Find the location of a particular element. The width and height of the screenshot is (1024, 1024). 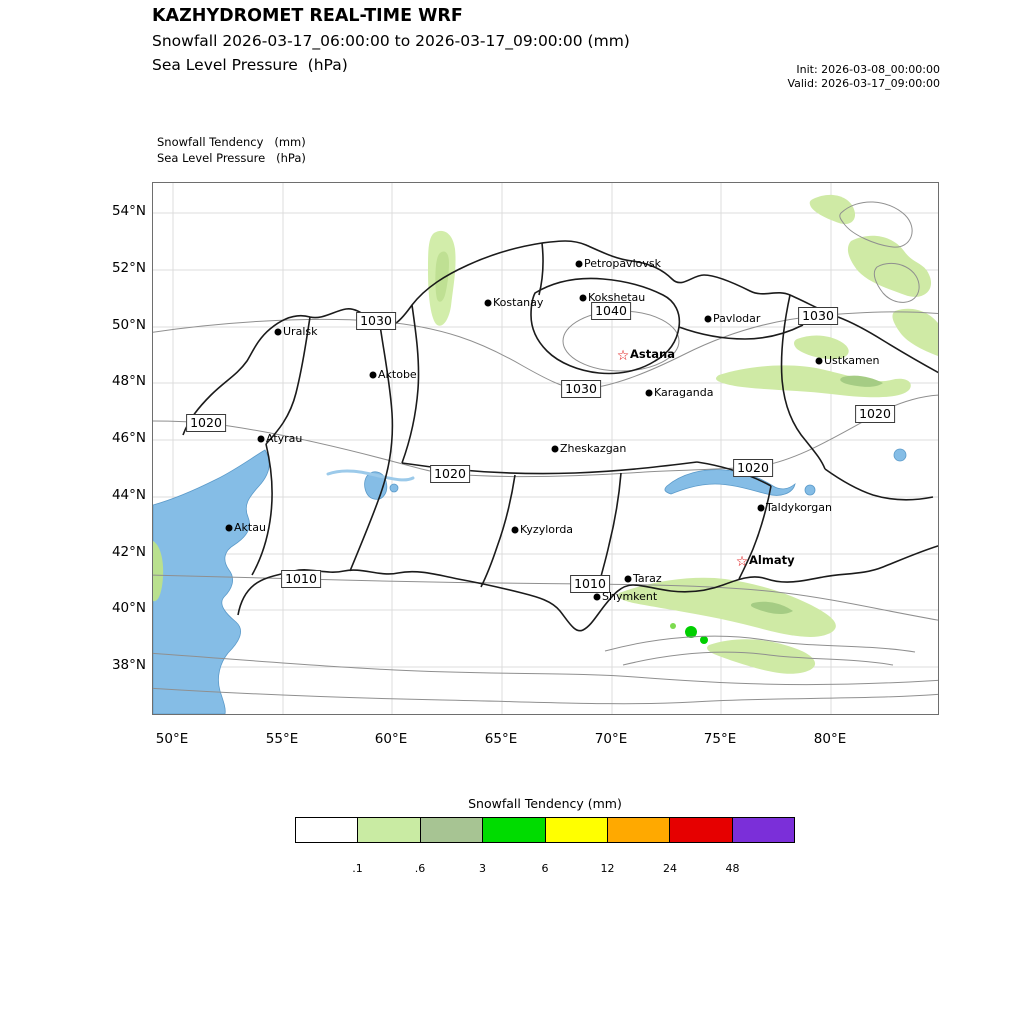

country-border-south is located at coordinates (587, 588).